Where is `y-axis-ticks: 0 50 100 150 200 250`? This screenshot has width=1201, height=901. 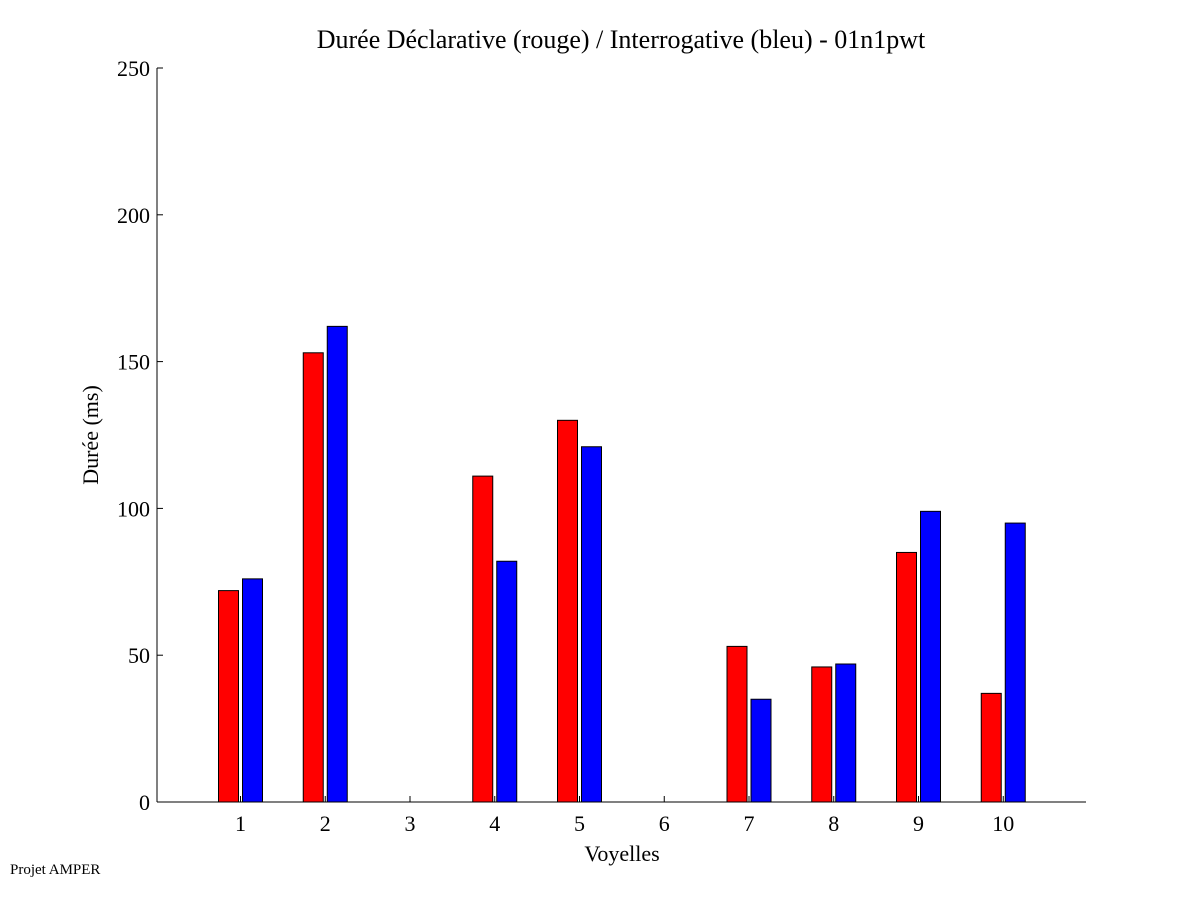 y-axis-ticks: 0 50 100 150 200 250 is located at coordinates (140, 435).